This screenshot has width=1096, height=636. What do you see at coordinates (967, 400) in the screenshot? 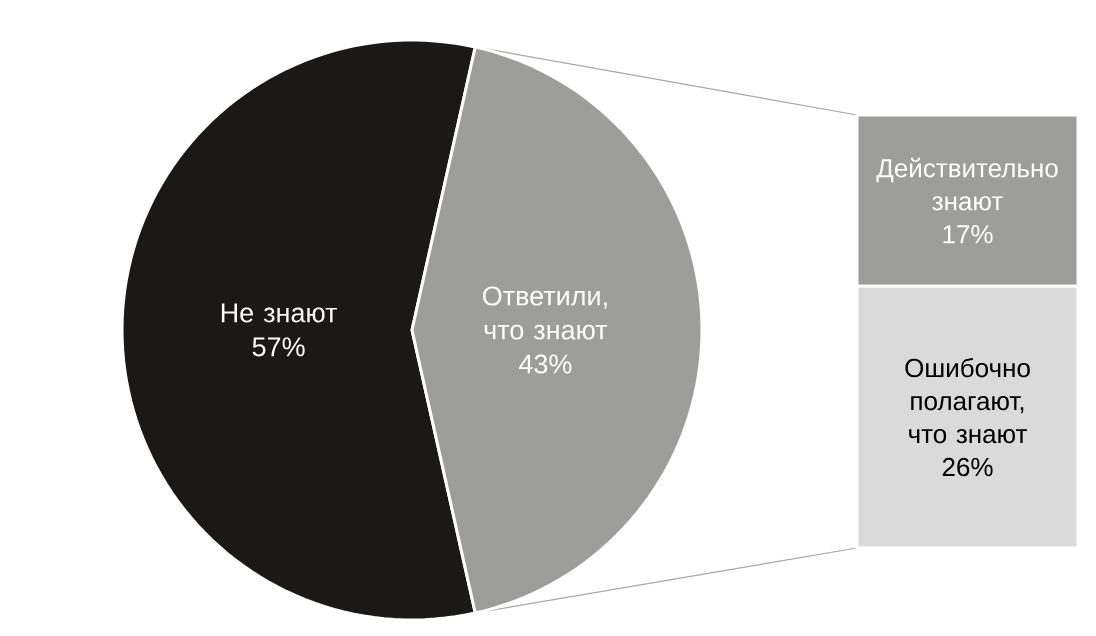
I see `series-label: Ошибочно полагают, что знают` at bounding box center [967, 400].